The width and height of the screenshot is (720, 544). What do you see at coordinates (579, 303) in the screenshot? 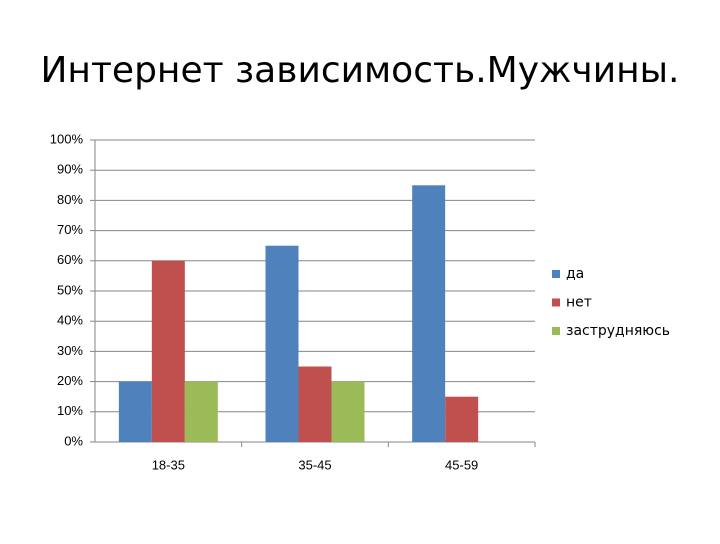
I see `legend-label: нет` at bounding box center [579, 303].